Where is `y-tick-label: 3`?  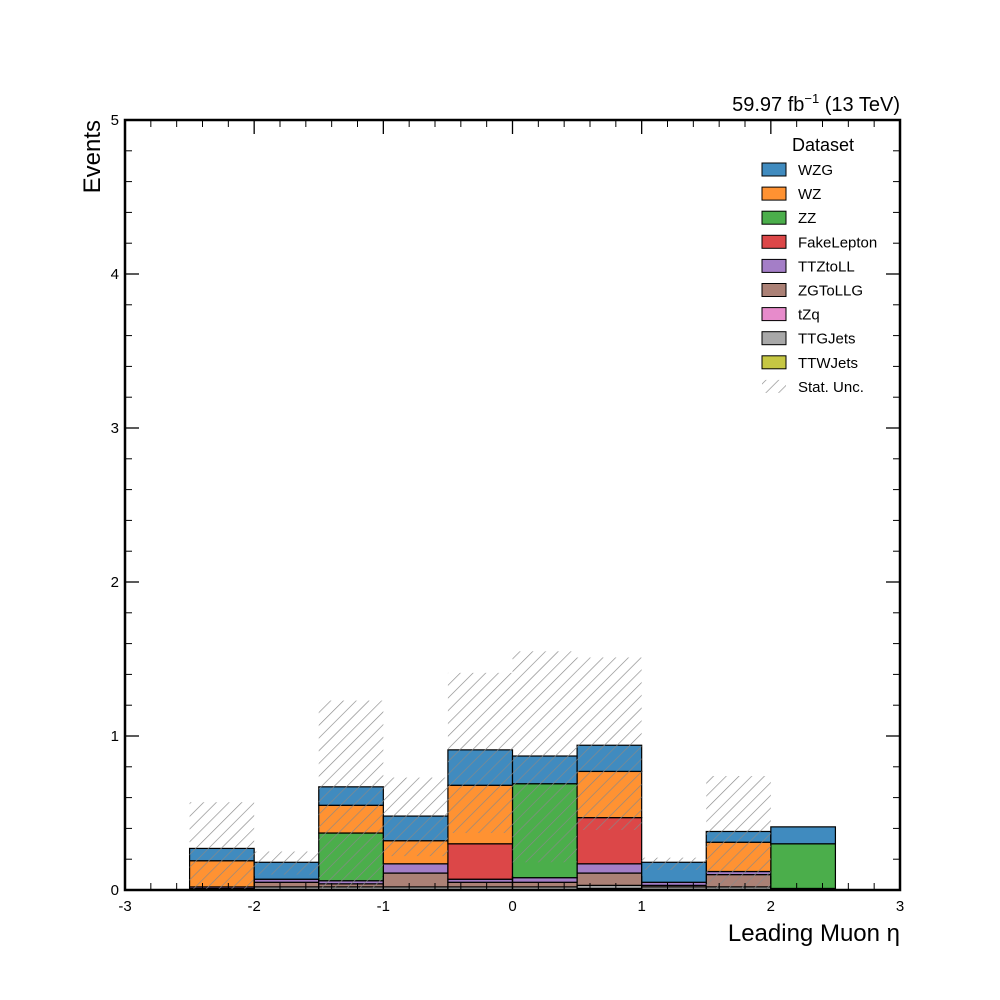 y-tick-label: 3 is located at coordinates (115, 428).